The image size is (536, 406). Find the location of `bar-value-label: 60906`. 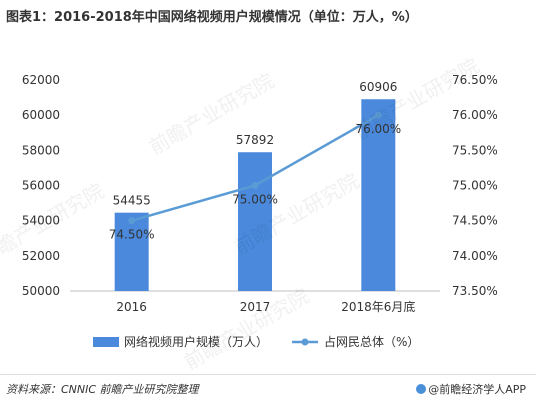

bar-value-label: 60906 is located at coordinates (378, 87).